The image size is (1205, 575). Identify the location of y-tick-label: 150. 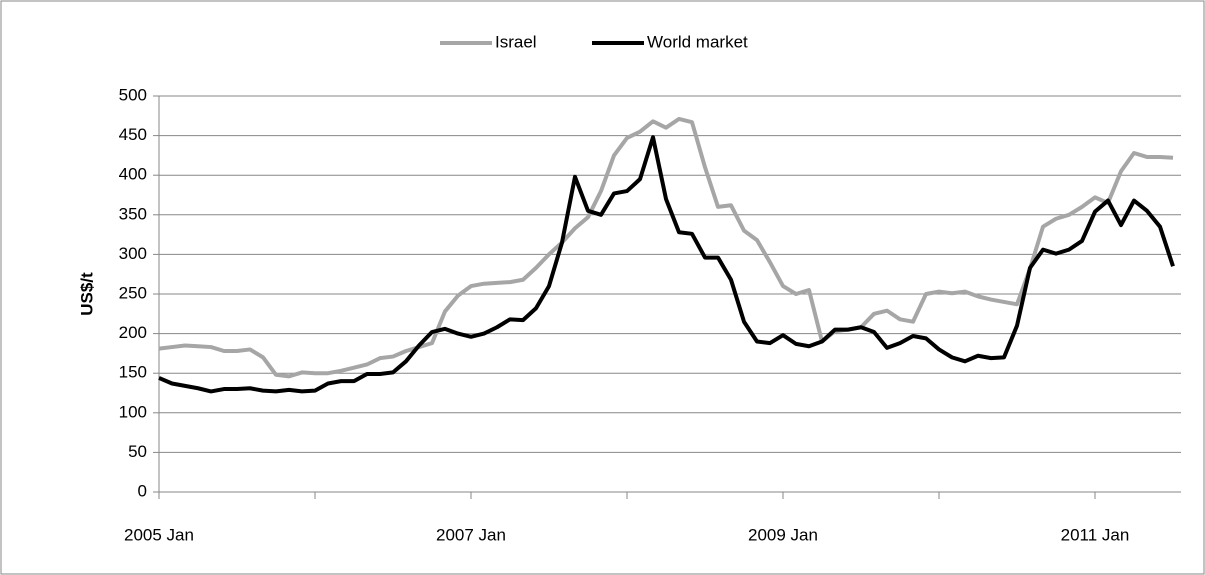
(133, 372).